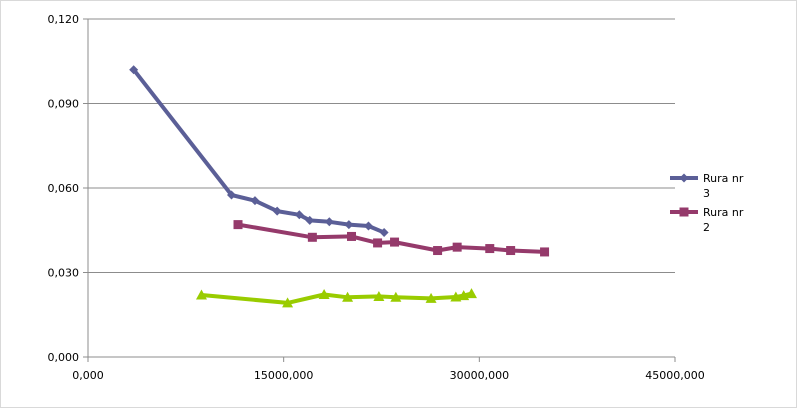 This screenshot has width=797, height=413. Describe the element at coordinates (64, 188) in the screenshot. I see `y-tick-label: 0,060` at that location.